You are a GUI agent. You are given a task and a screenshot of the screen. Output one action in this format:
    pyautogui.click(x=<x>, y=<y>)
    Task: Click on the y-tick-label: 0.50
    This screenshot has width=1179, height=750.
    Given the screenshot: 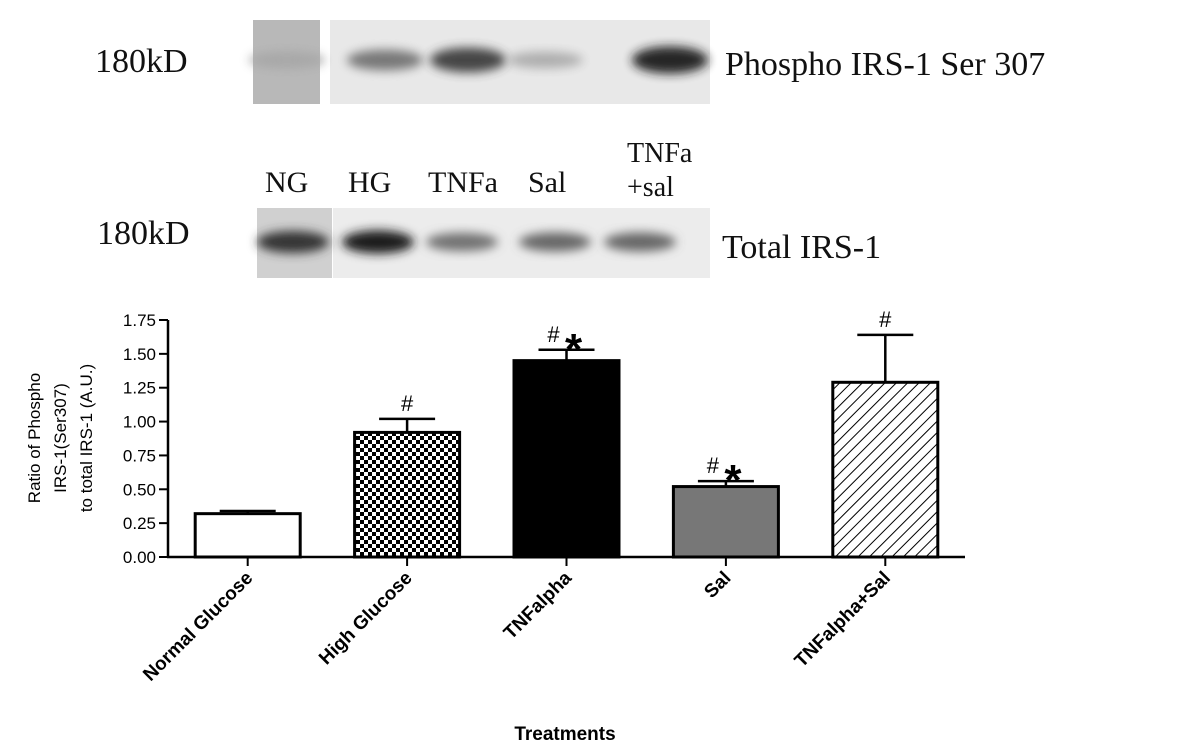 What is the action you would take?
    pyautogui.click(x=139, y=489)
    